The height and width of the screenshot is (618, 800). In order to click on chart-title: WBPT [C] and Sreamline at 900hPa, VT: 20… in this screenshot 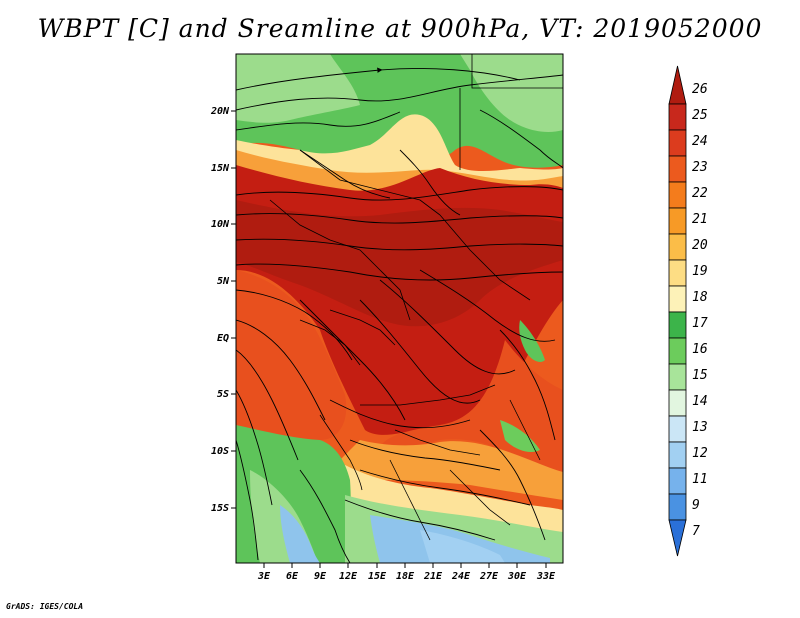, I will do `click(400, 28)`.